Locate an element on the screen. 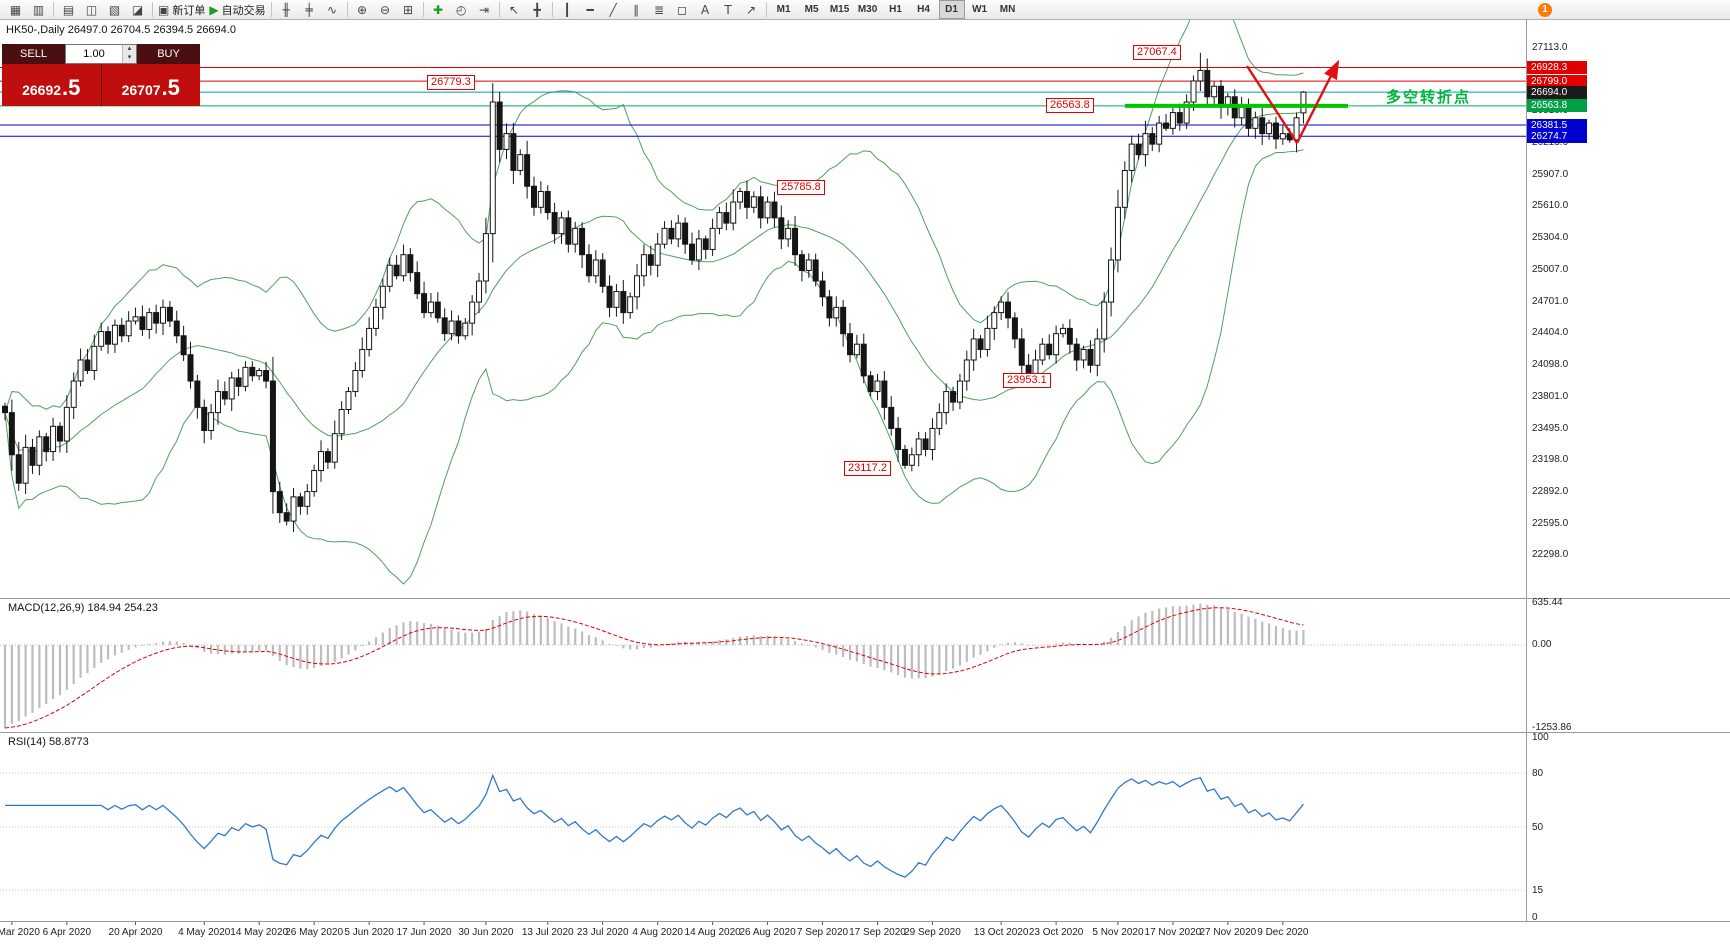  sell-price-main: 26692 is located at coordinates (42, 90).